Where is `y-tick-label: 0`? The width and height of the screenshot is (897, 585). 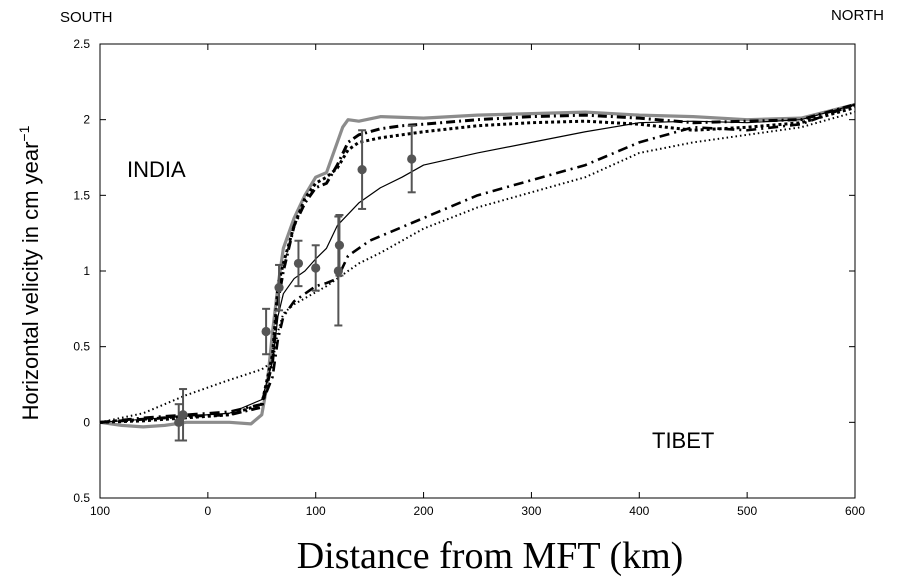 y-tick-label: 0 is located at coordinates (86, 422).